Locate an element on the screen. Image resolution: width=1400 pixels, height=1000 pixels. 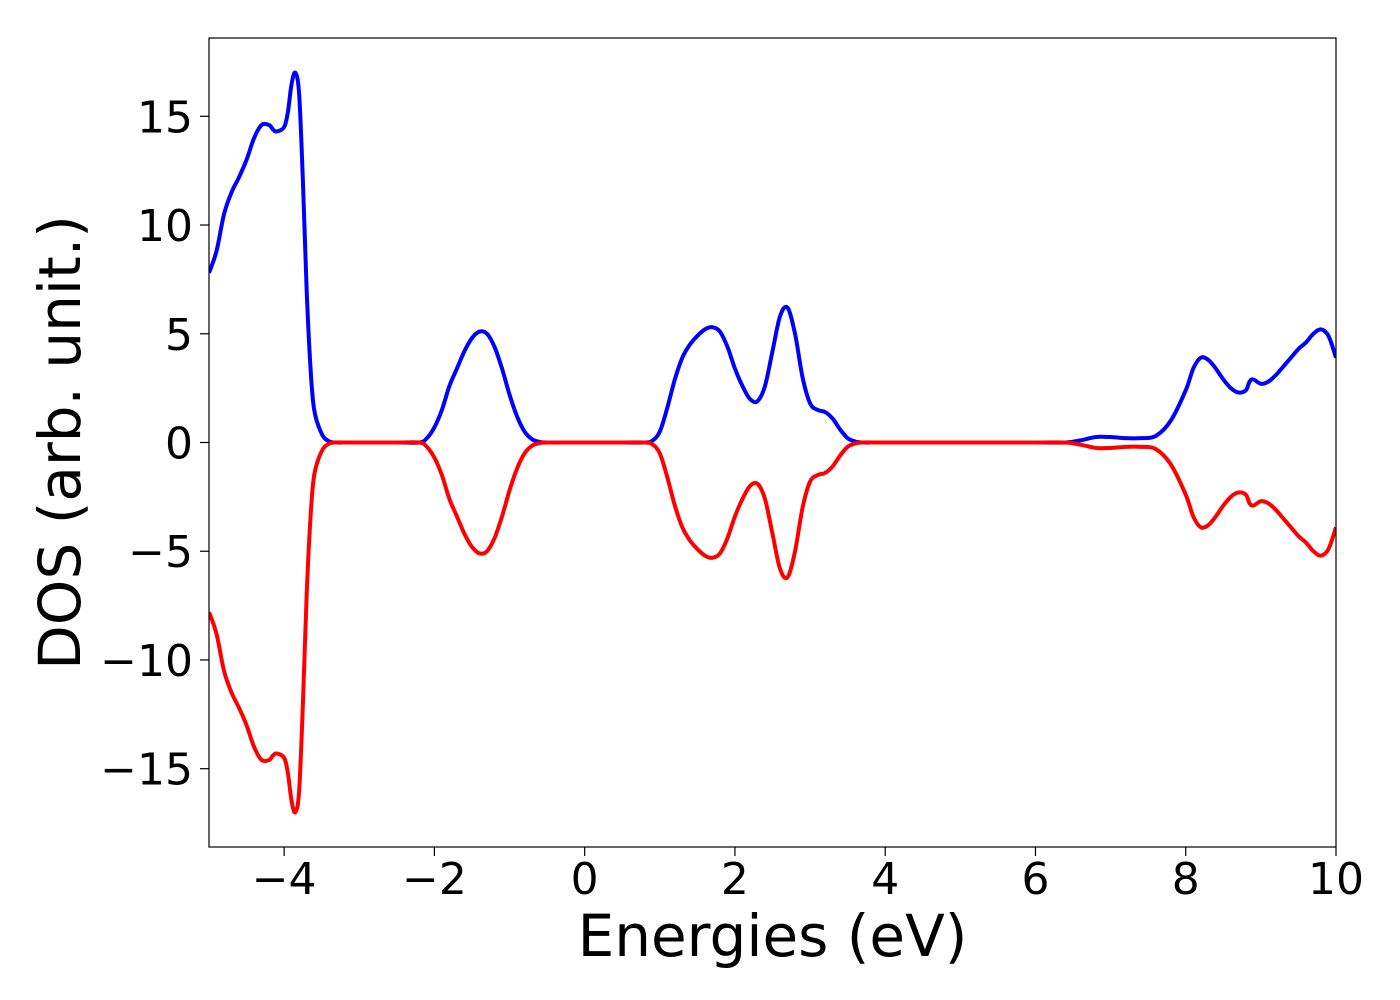
x-tick-label: 4 is located at coordinates (885, 879).